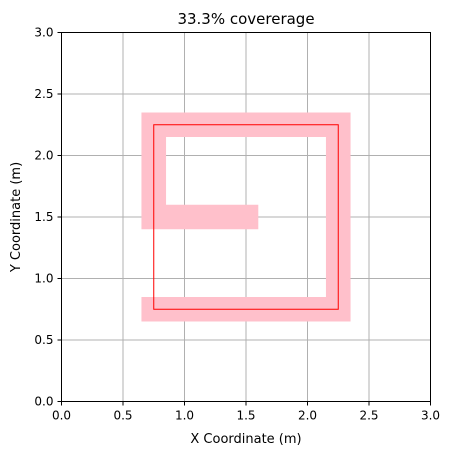  Describe the element at coordinates (43, 340) in the screenshot. I see `y-tick-label: 0.5` at that location.